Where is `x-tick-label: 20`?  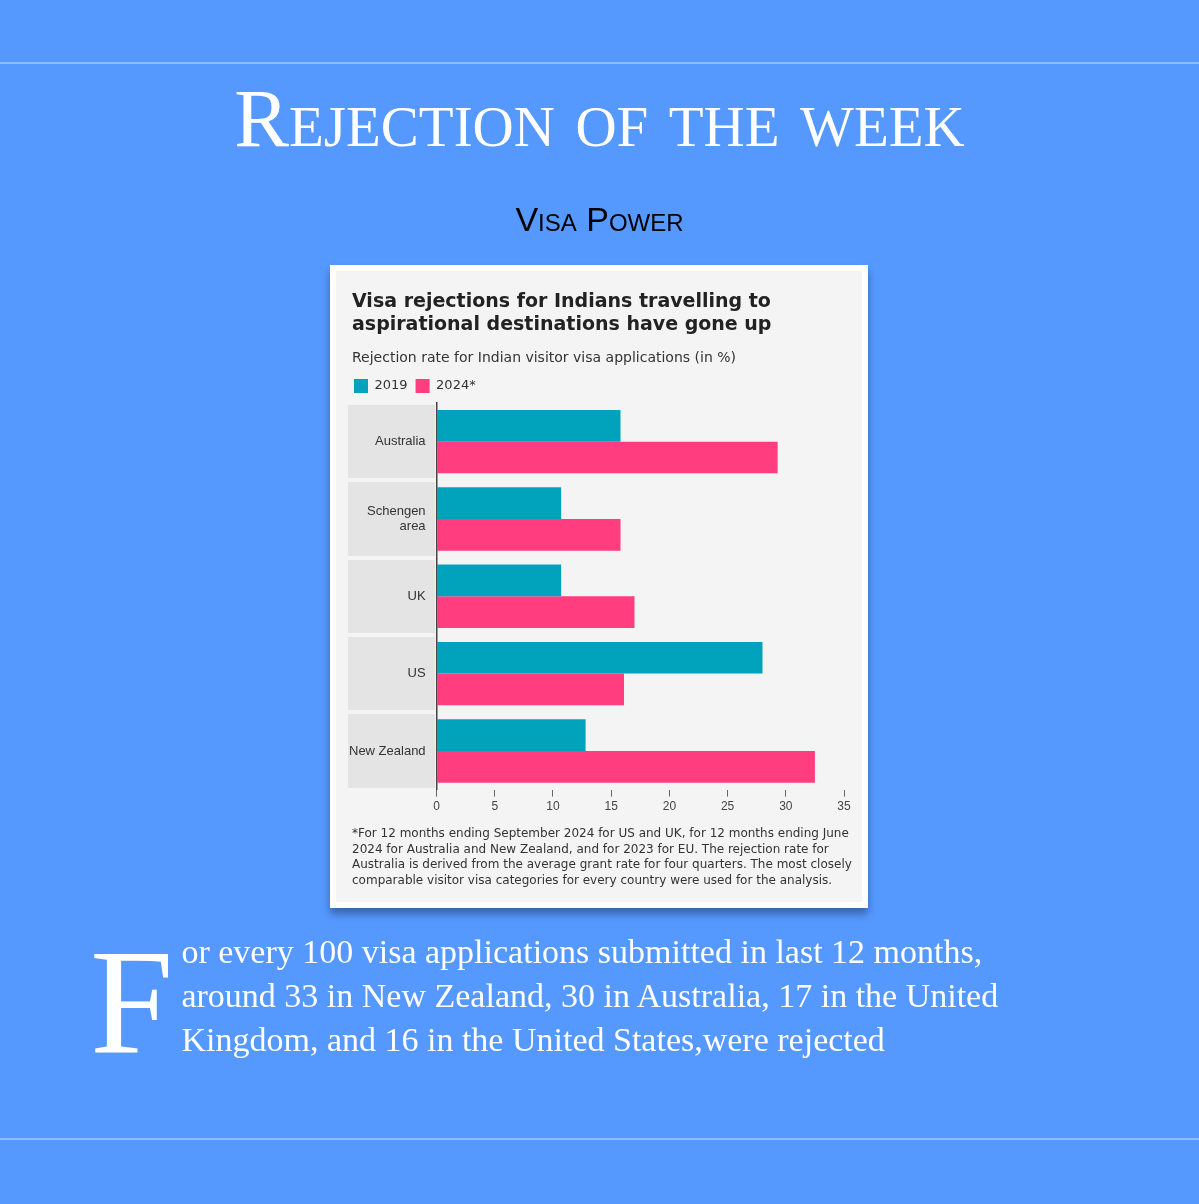 x-tick-label: 20 is located at coordinates (669, 806).